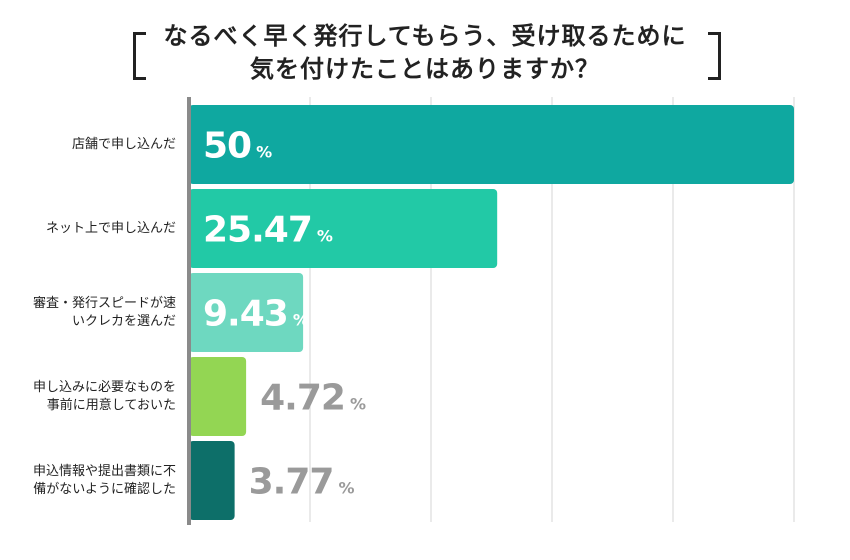 The width and height of the screenshot is (850, 560). Describe the element at coordinates (123, 144) in the screenshot. I see `category-label-1: 店舗で申し込んだ` at that location.